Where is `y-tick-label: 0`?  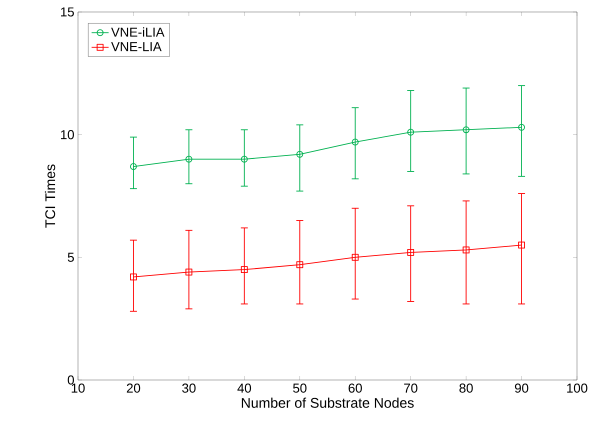 y-tick-label: 0 is located at coordinates (71, 380).